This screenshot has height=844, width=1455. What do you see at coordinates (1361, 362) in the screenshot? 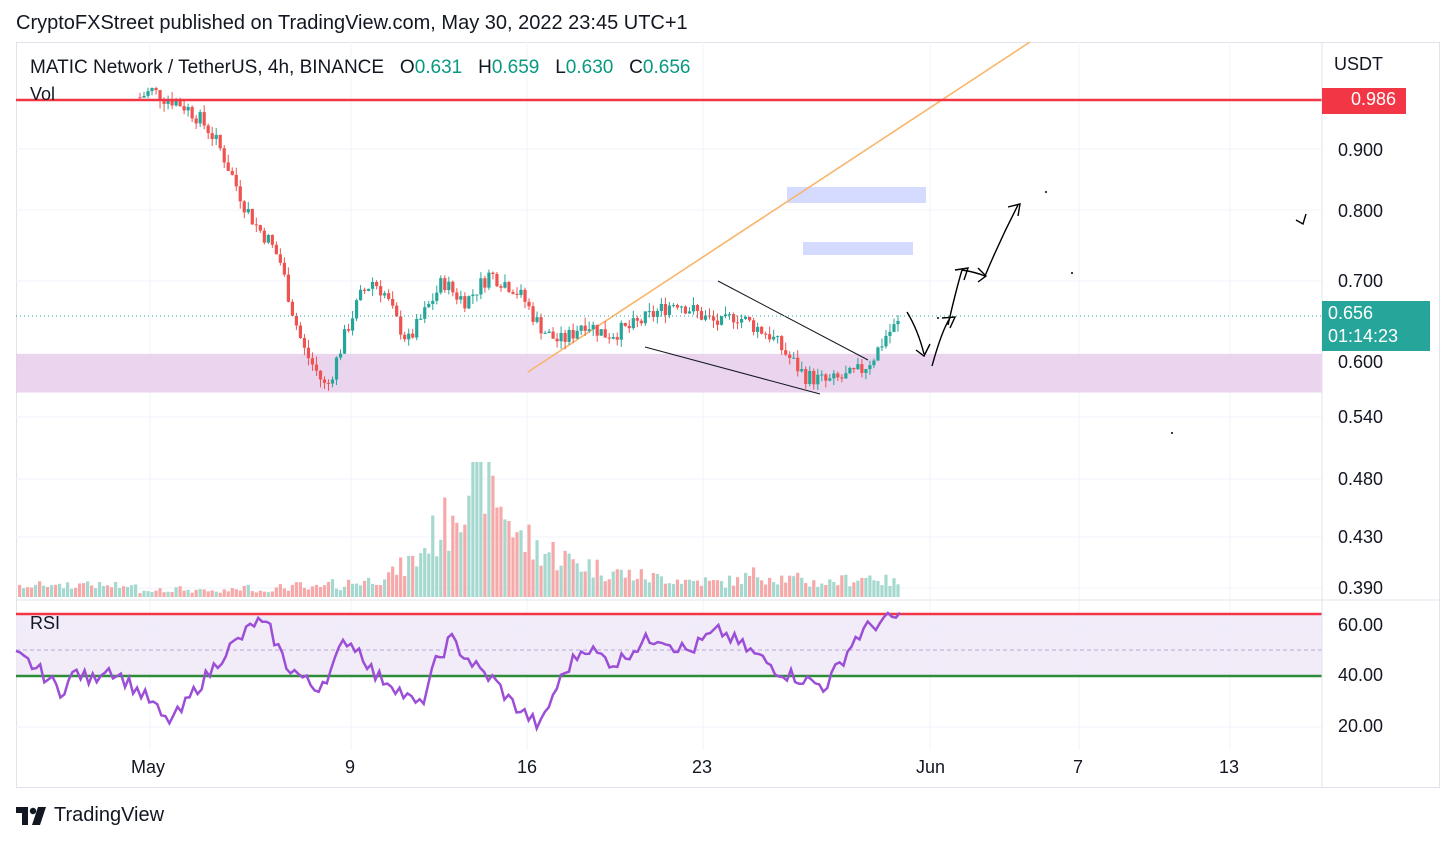
I see `price-tick: 0.600` at bounding box center [1361, 362].